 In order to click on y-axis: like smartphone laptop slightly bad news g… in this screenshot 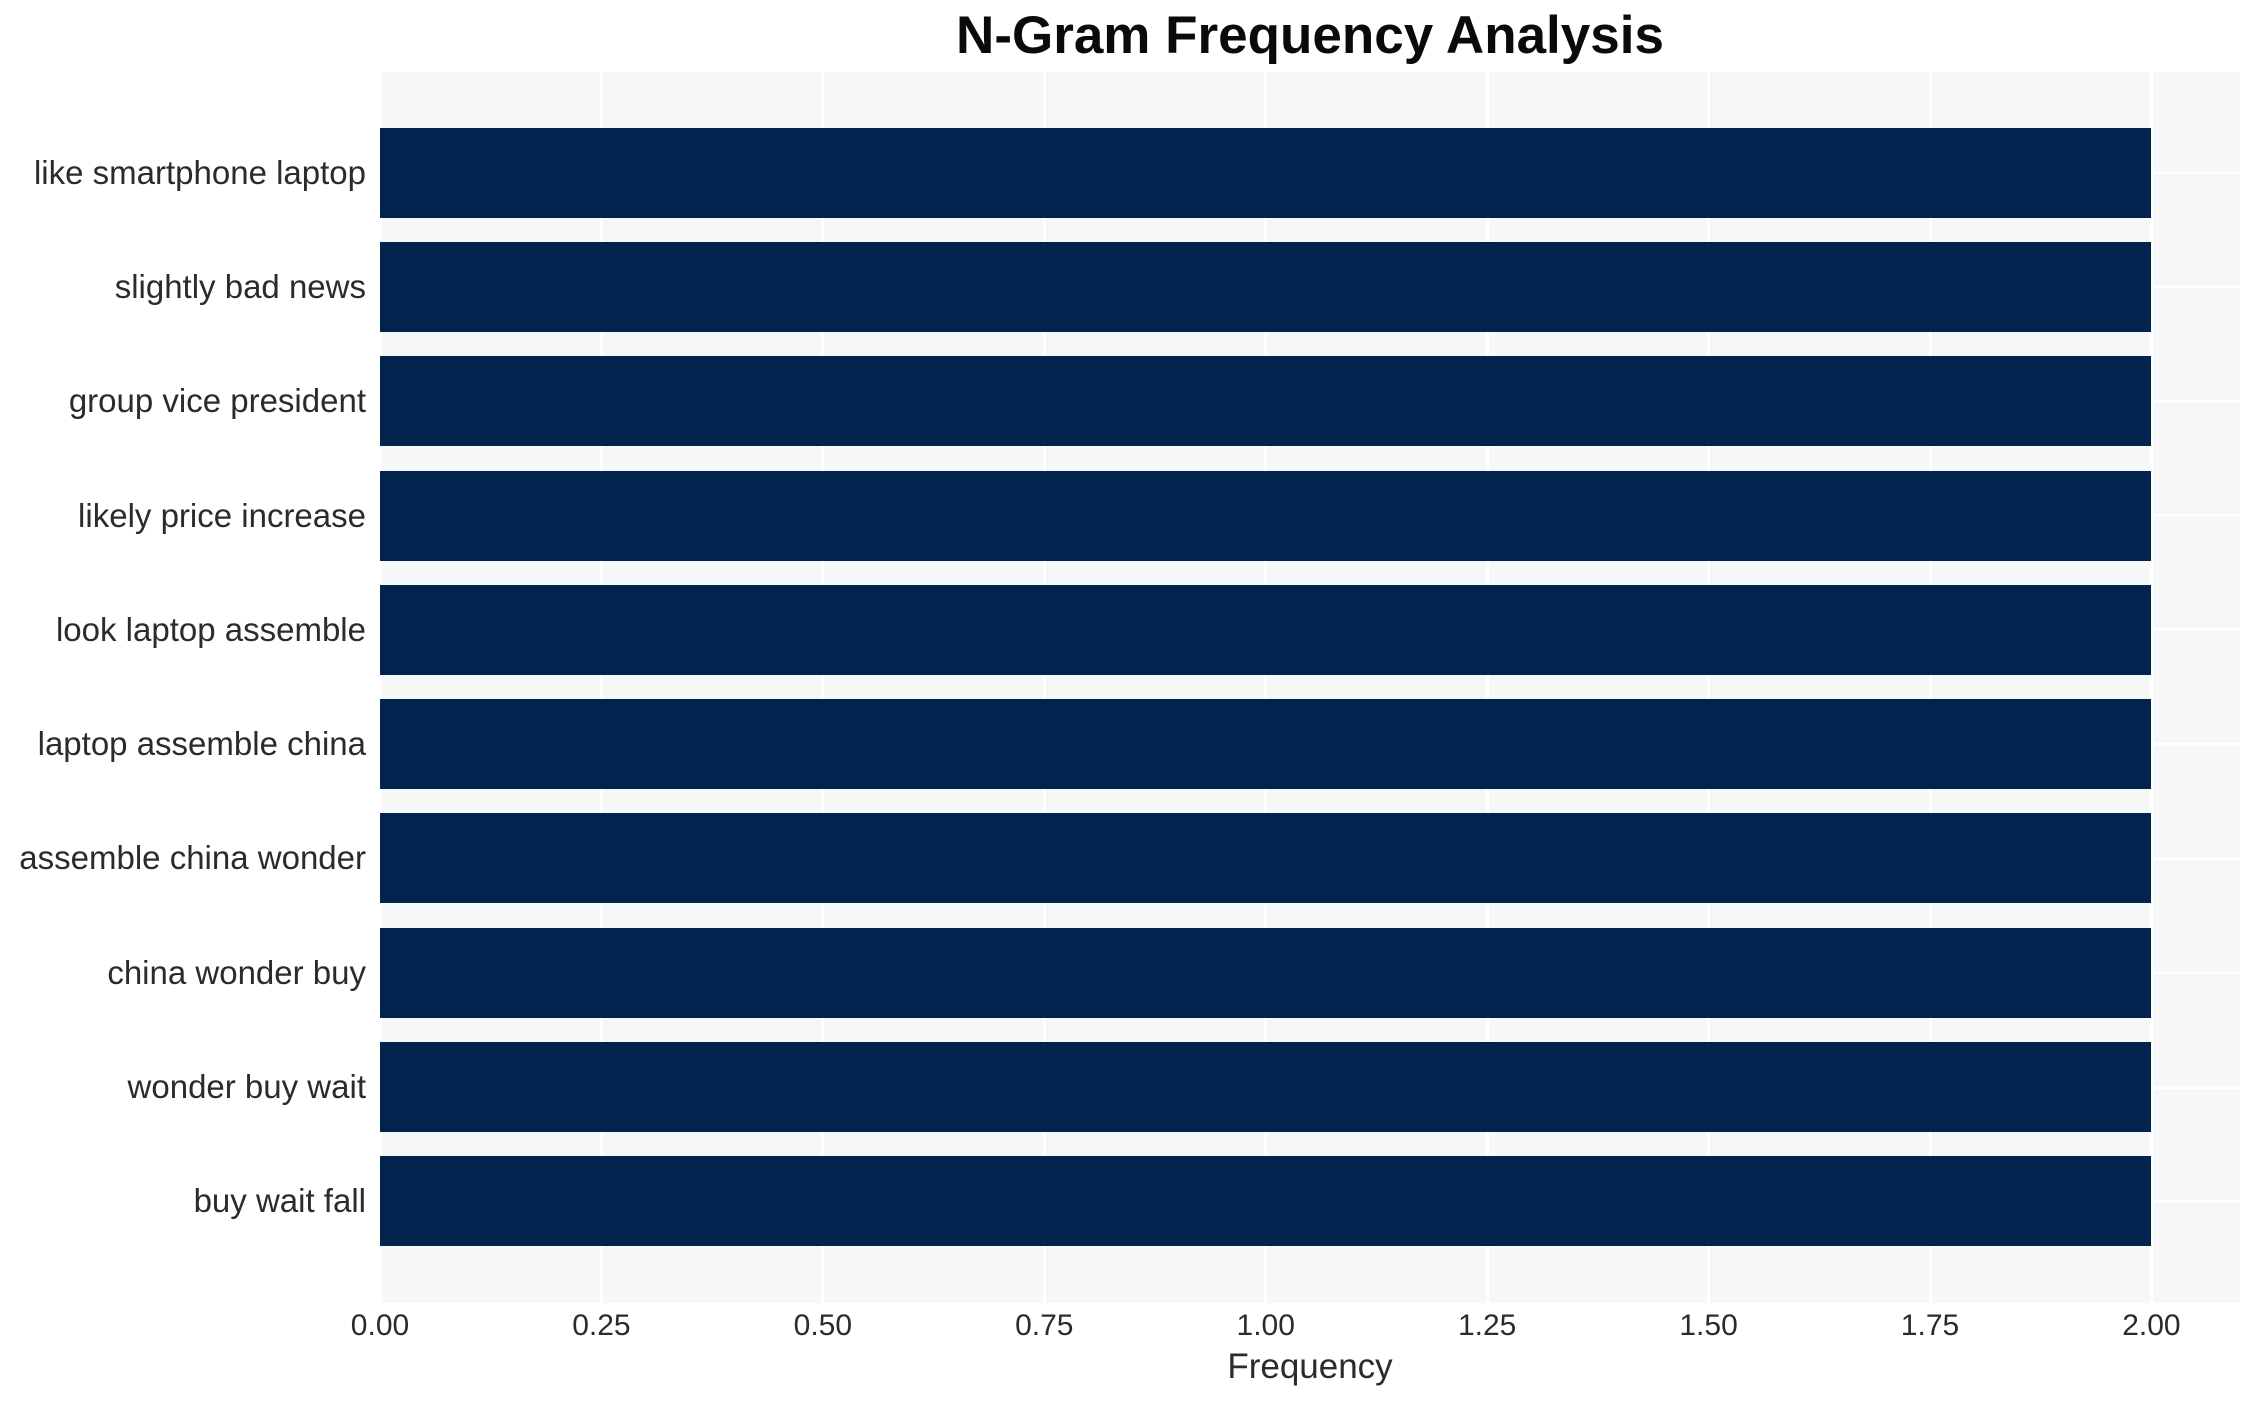, I will do `click(183, 687)`.